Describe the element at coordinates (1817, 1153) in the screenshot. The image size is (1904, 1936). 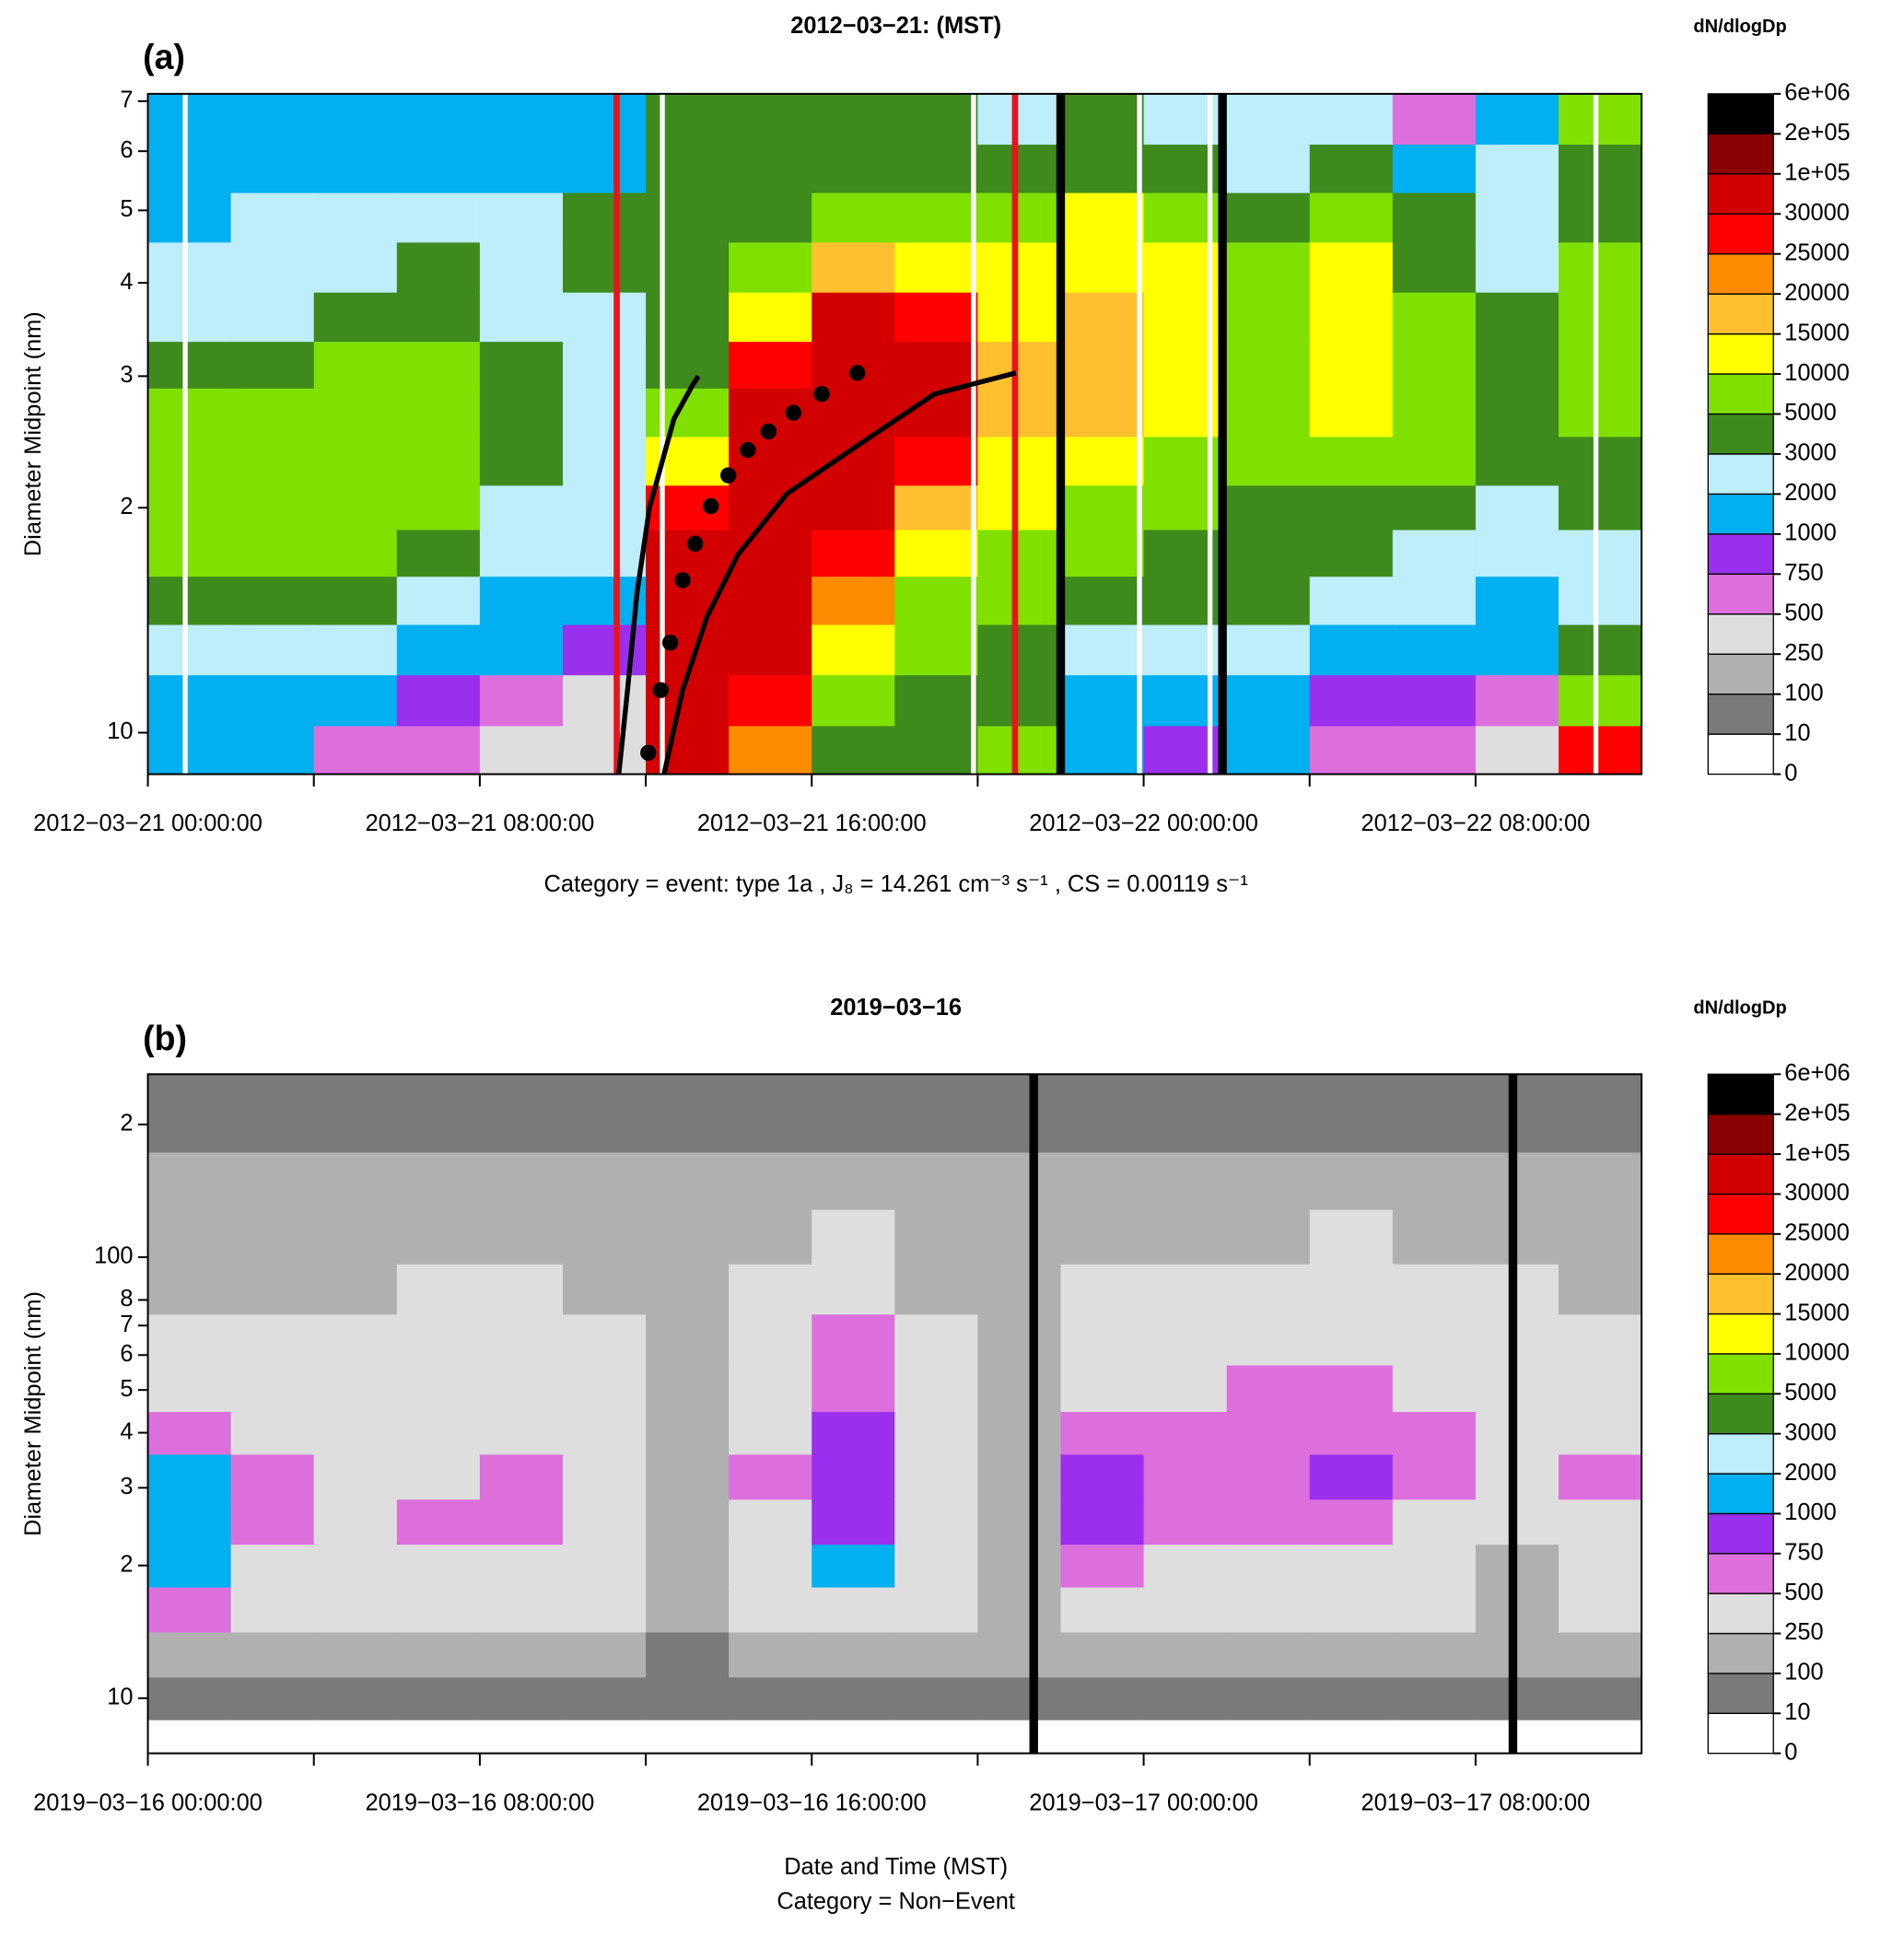
I see `colorbar-label: 1e+05` at that location.